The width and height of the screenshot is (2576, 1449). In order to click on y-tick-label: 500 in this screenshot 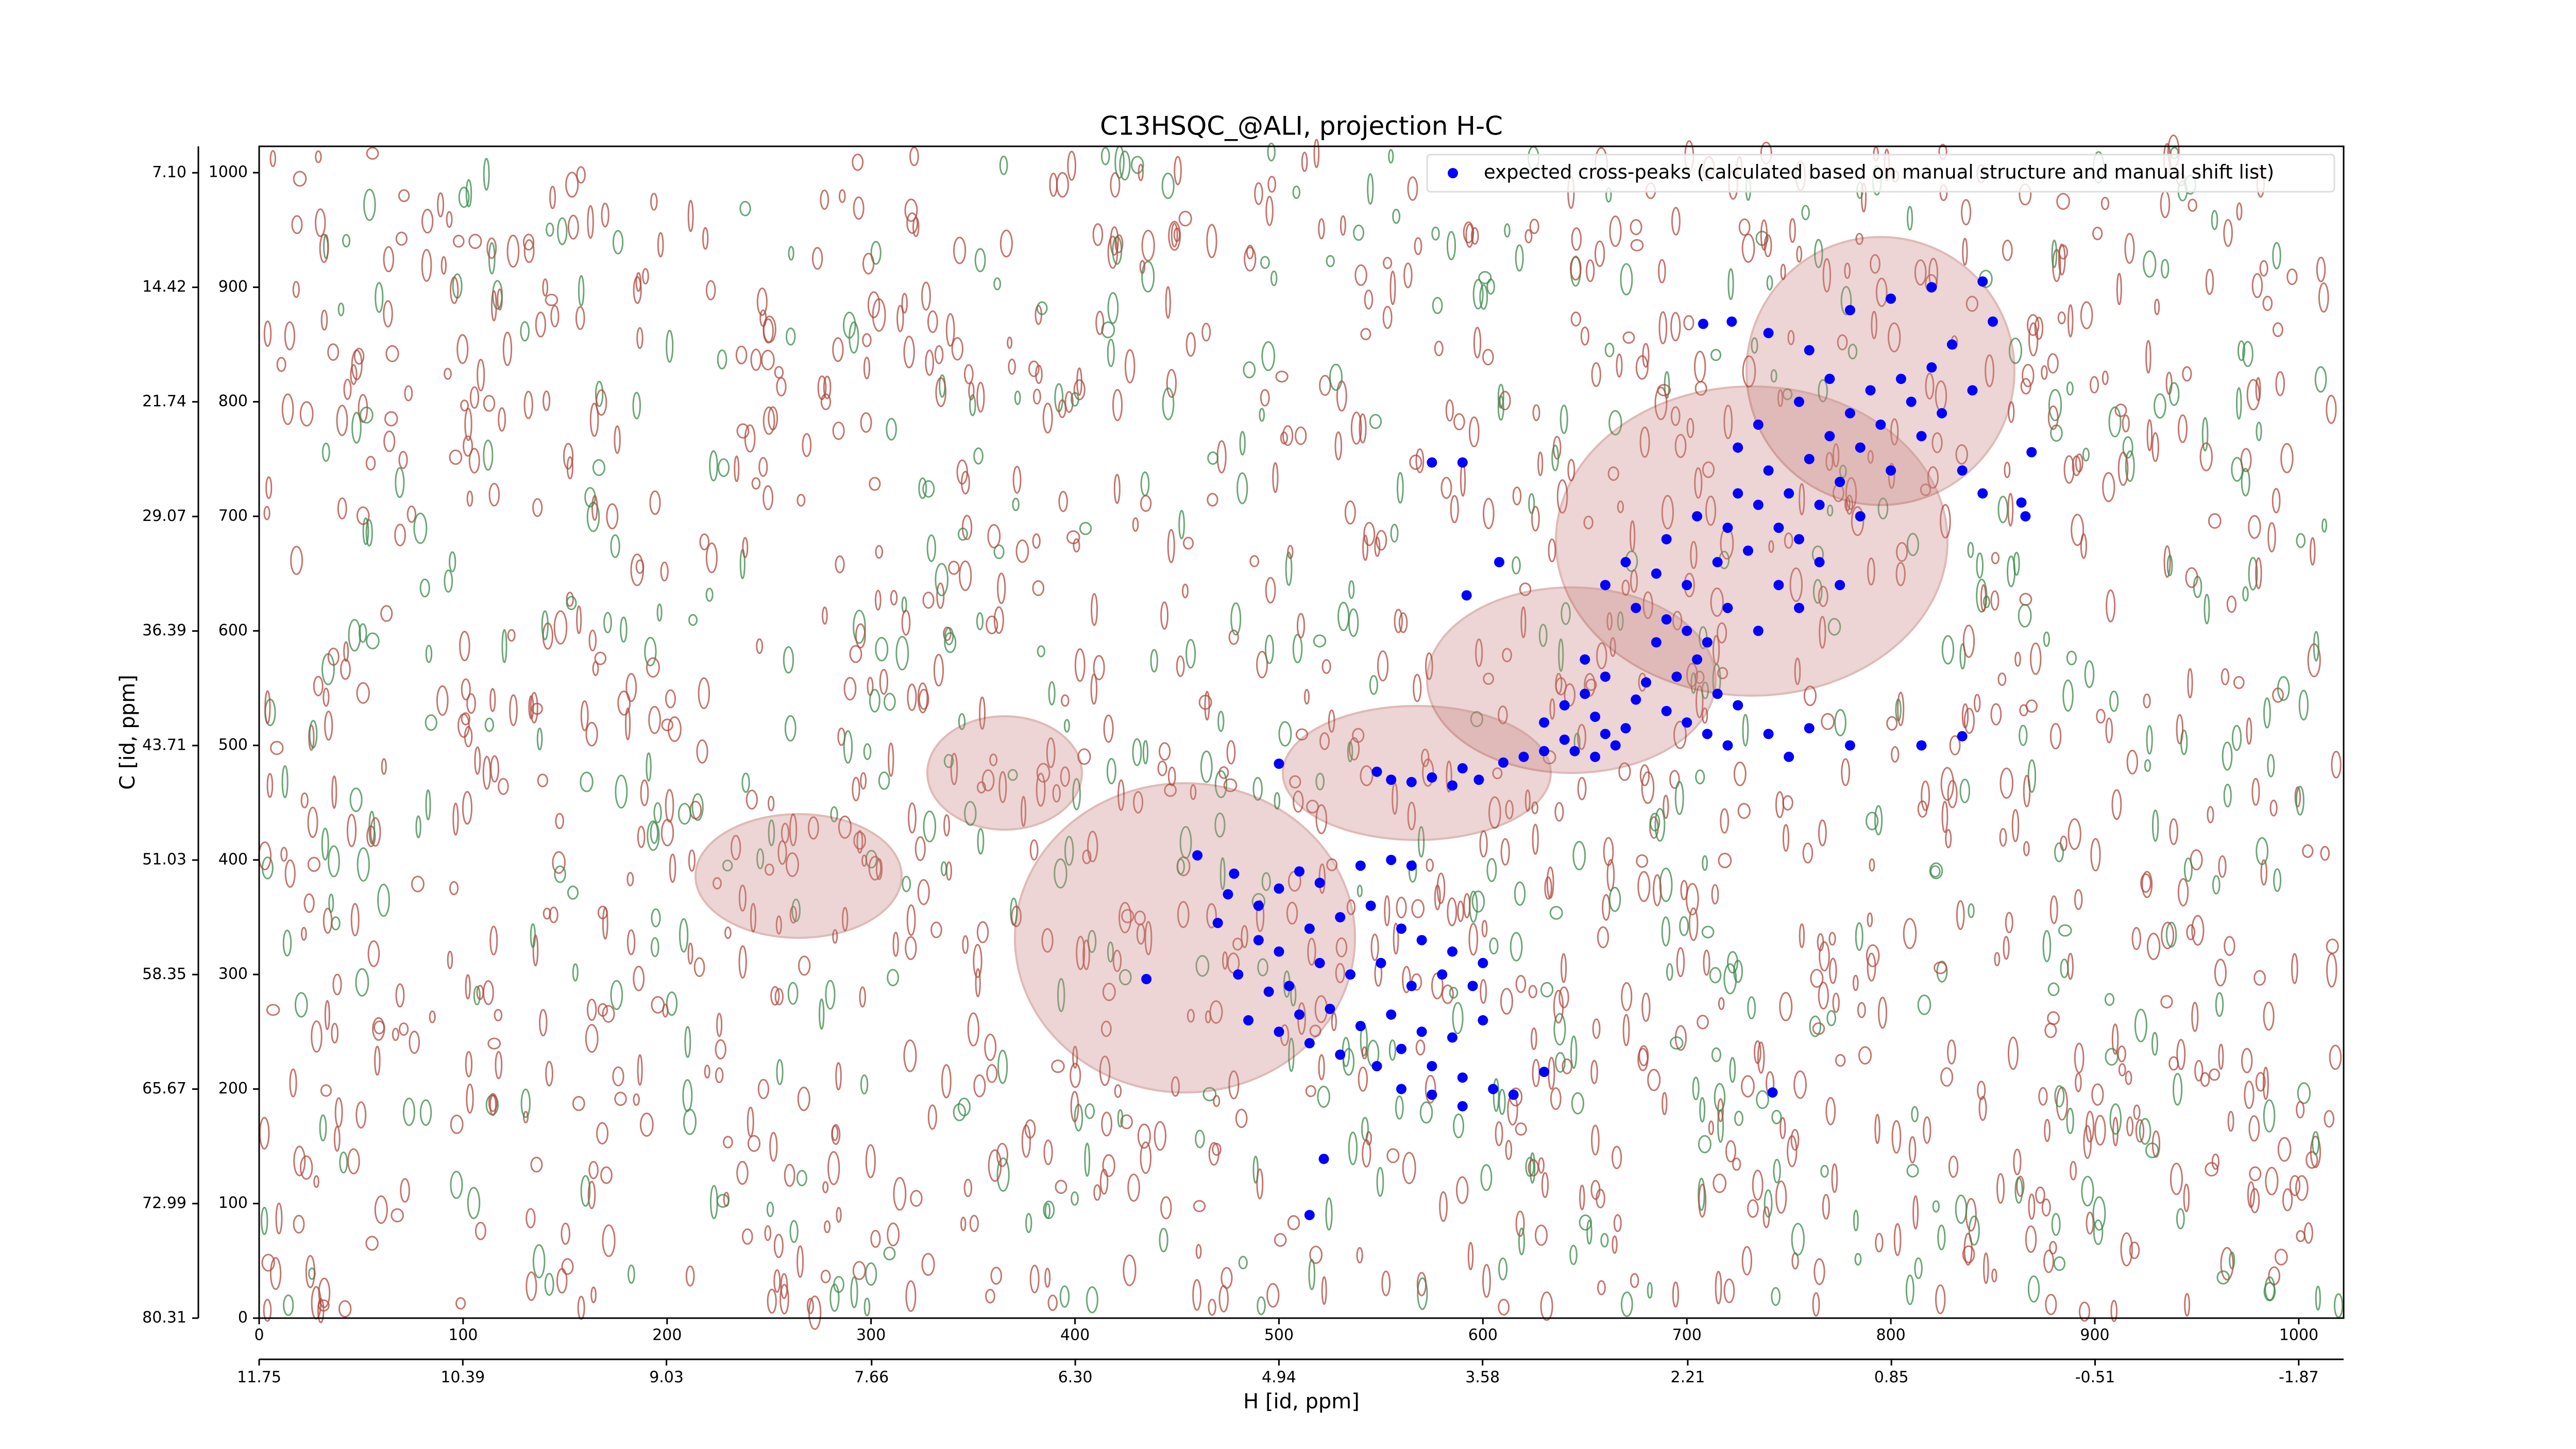, I will do `click(233, 745)`.